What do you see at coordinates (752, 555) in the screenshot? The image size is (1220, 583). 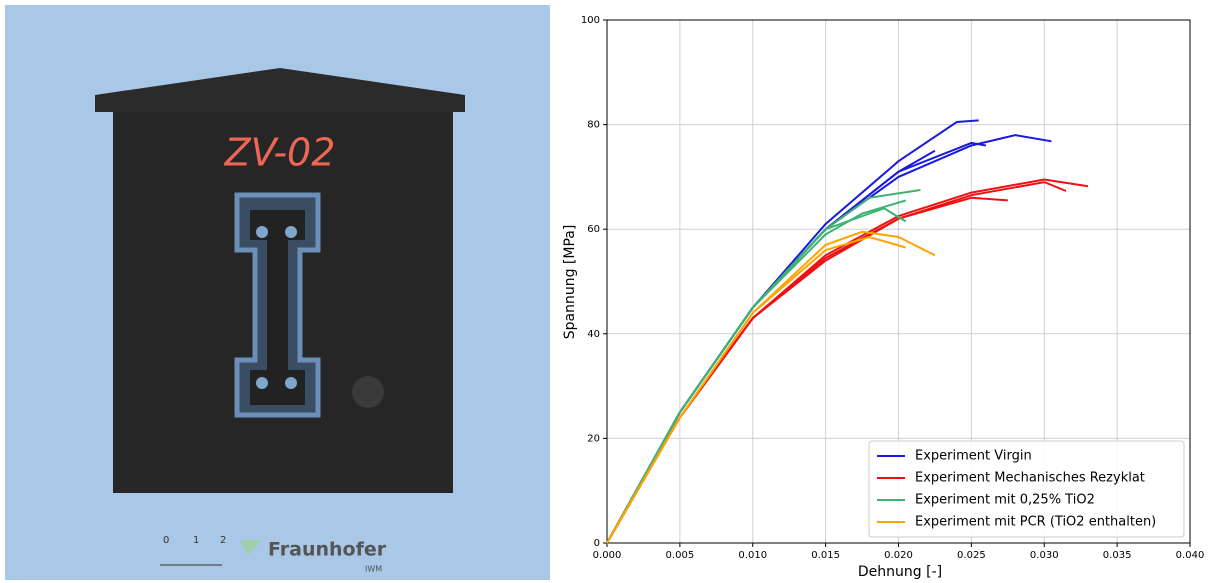 I see `x-tick-label: 0.010` at bounding box center [752, 555].